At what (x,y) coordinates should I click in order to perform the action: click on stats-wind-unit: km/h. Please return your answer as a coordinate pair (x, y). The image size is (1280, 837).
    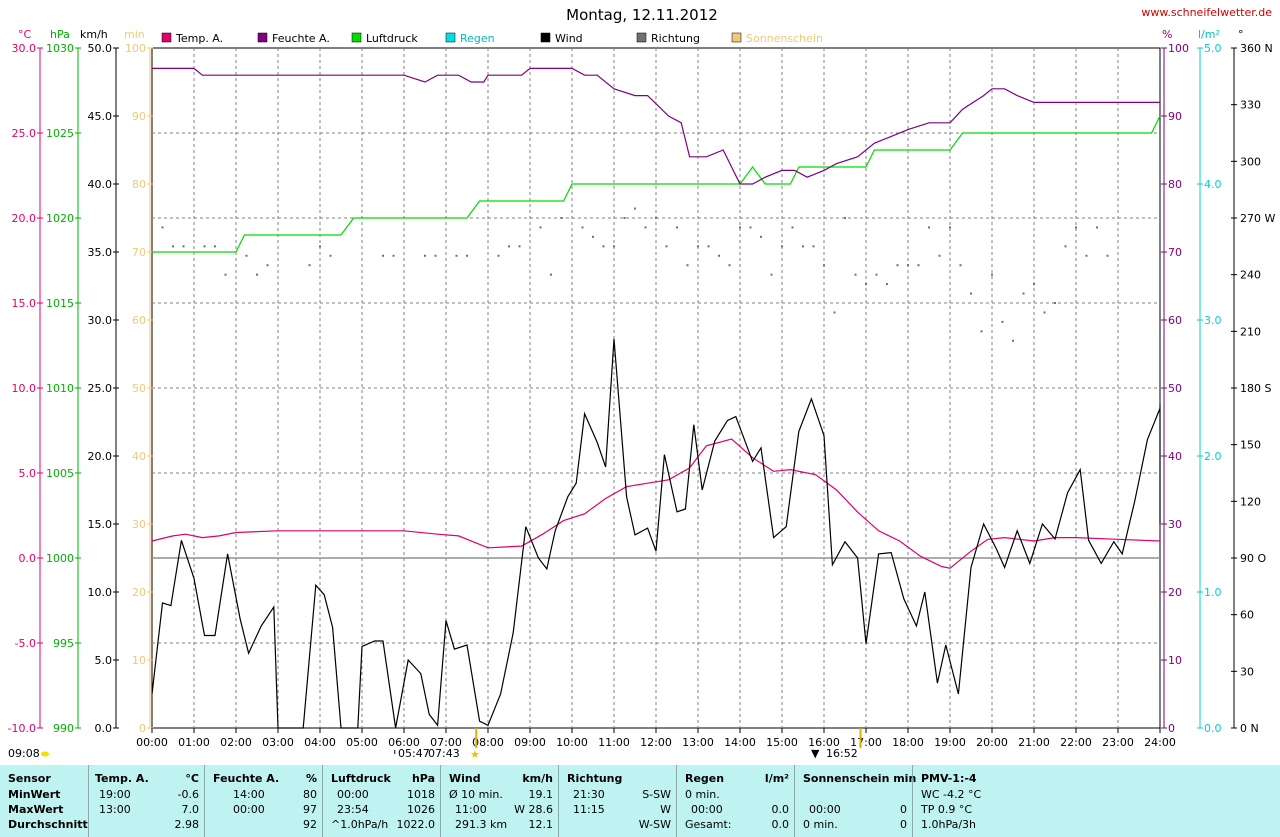
    Looking at the image, I should click on (537, 778).